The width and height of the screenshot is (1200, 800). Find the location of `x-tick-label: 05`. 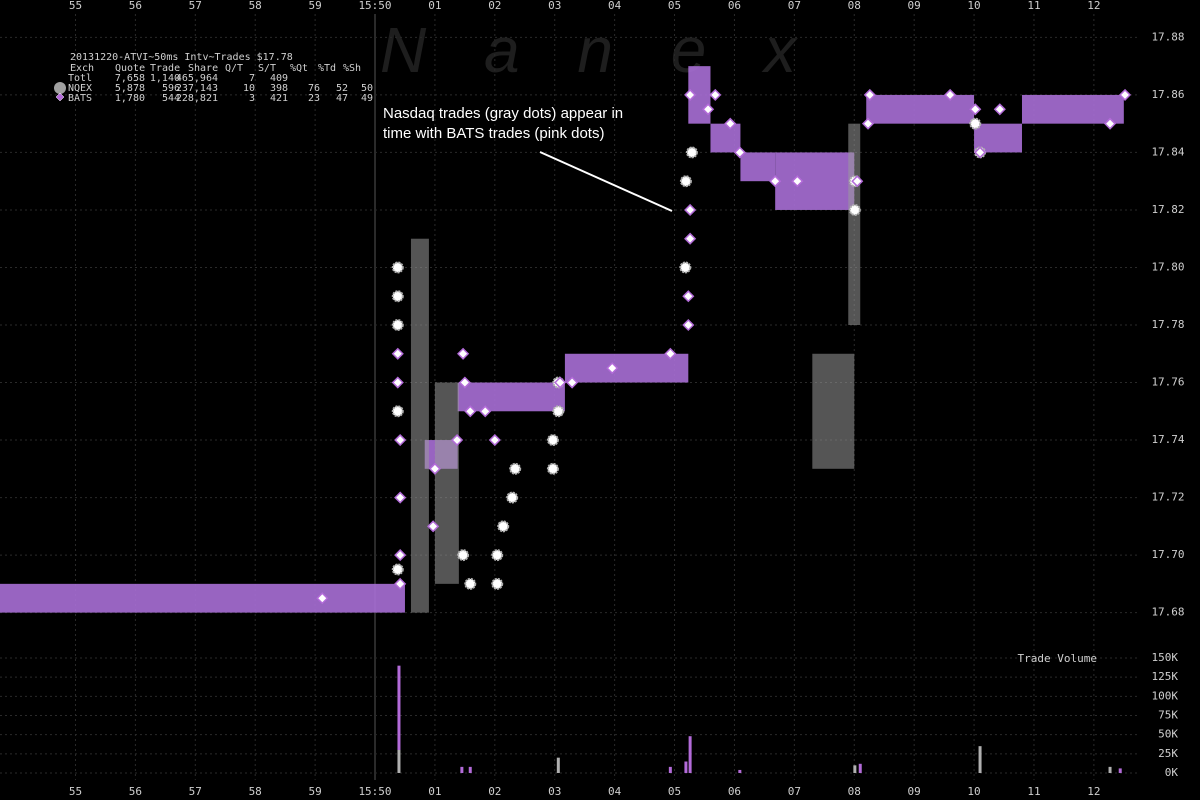

x-tick-label: 05 is located at coordinates (674, 791).